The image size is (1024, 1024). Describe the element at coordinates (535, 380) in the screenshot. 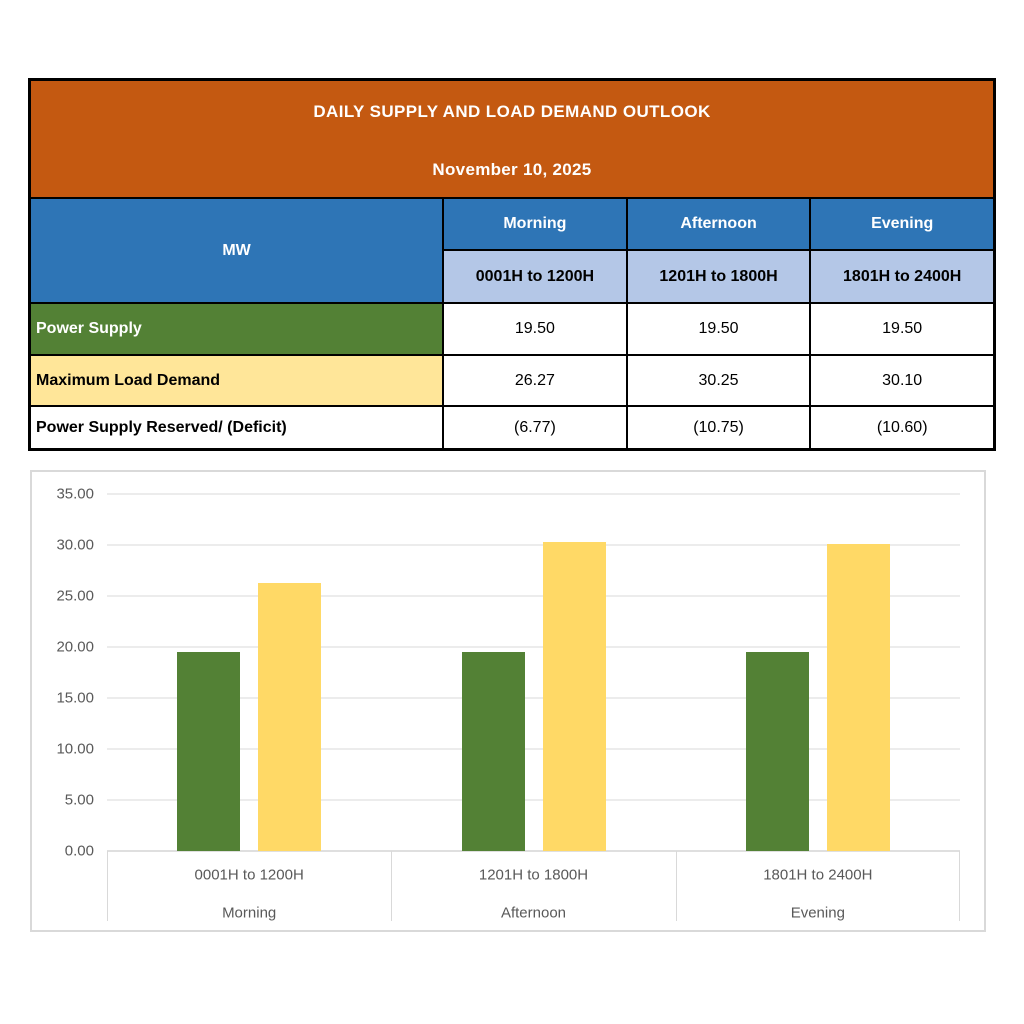

I see `value-demand-morning: 26.27` at that location.